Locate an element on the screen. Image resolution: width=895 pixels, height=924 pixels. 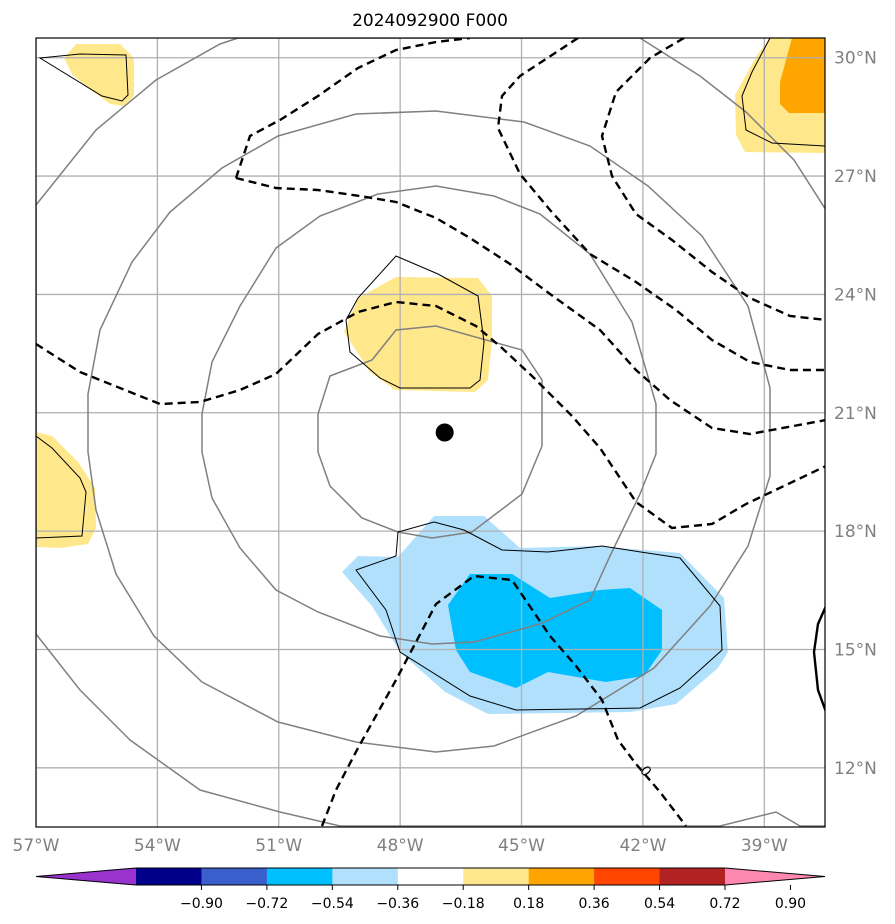
longitude-label: 48°W is located at coordinates (400, 846).